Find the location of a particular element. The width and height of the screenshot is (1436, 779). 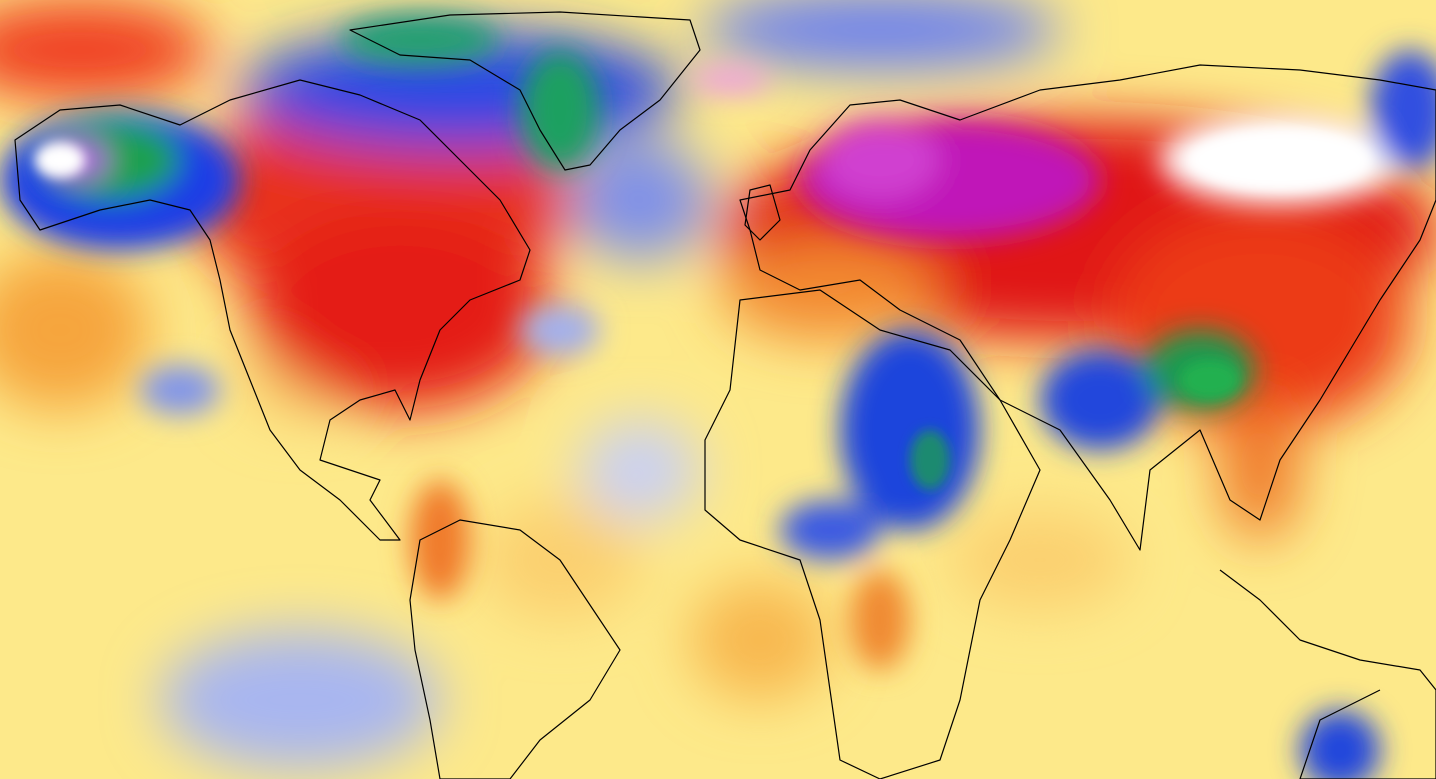

greenland-outline is located at coordinates (525, 91).